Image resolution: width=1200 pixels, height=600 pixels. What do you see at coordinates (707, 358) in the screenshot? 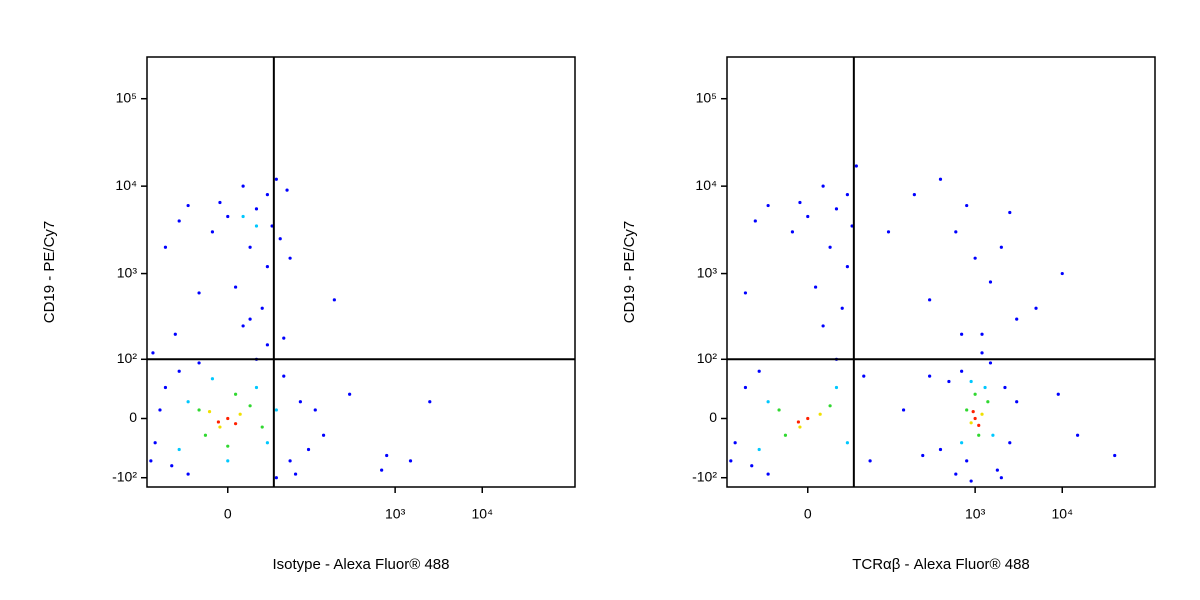
I see `y-tick-label: 10²` at bounding box center [707, 358].